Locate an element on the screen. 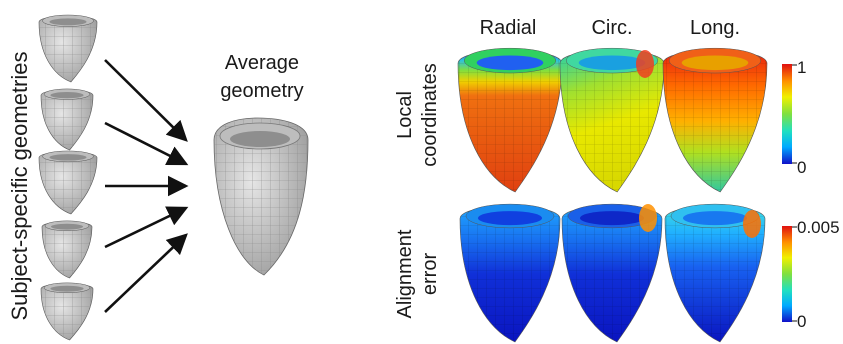 The image size is (843, 344). heart-error-radial is located at coordinates (510, 273).